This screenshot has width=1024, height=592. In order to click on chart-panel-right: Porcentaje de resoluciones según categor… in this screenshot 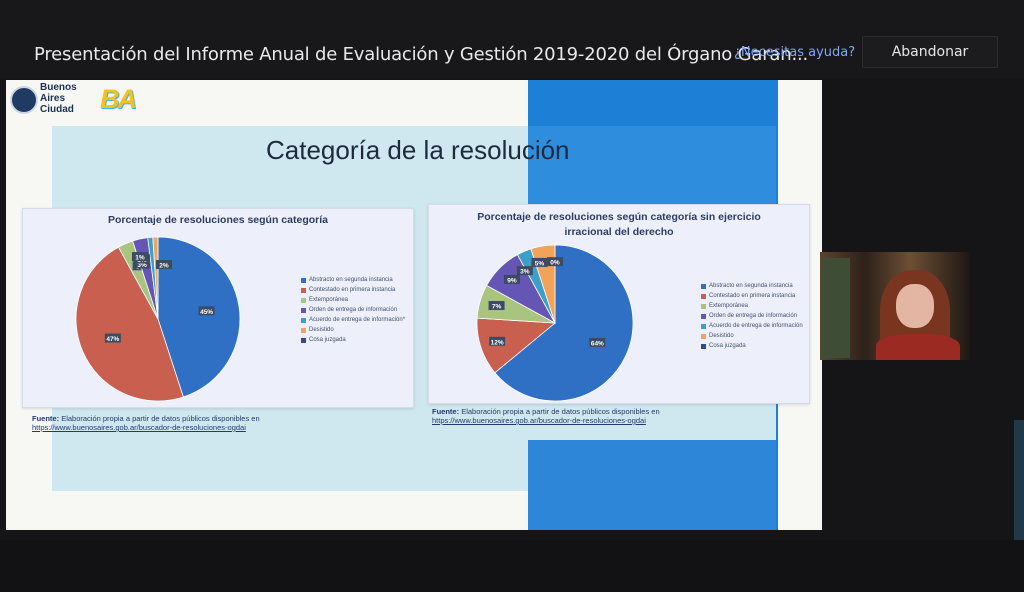, I will do `click(619, 304)`.